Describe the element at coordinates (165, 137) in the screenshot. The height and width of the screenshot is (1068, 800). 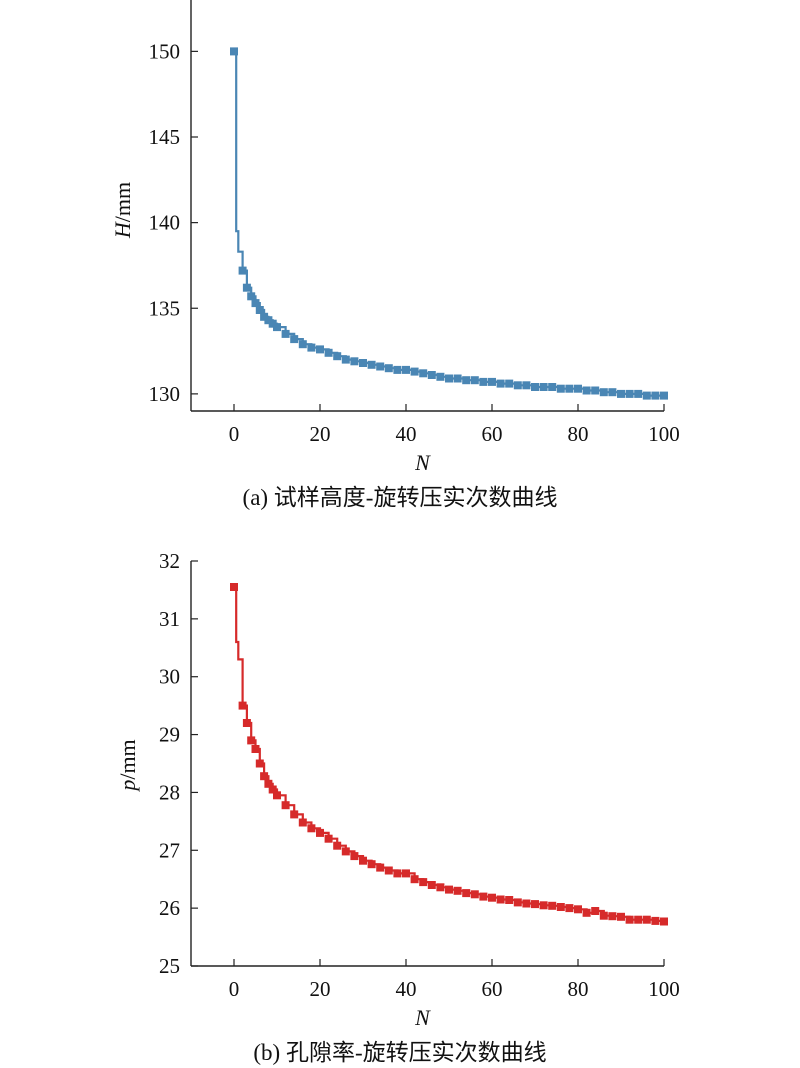
I see `y-tick-label: 145` at that location.